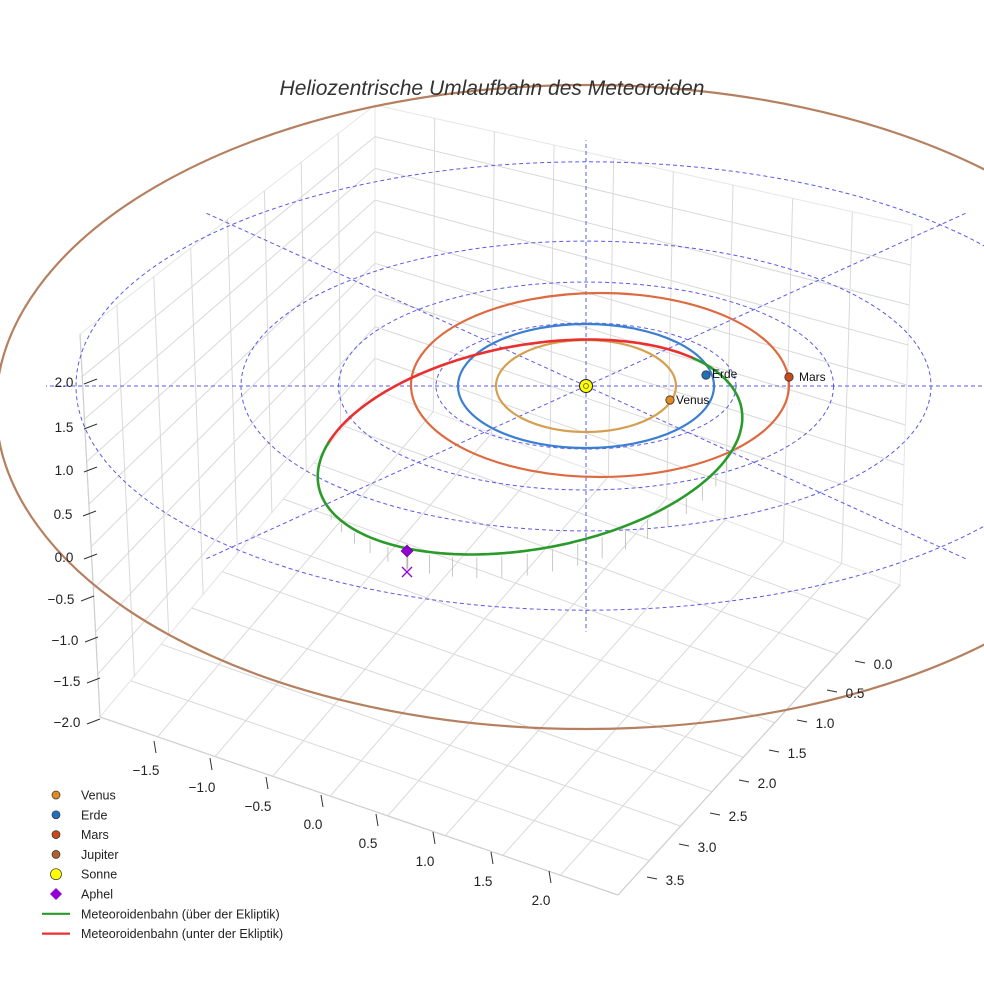 The image size is (984, 984). What do you see at coordinates (79, 815) in the screenshot?
I see `legend-item: Erde` at bounding box center [79, 815].